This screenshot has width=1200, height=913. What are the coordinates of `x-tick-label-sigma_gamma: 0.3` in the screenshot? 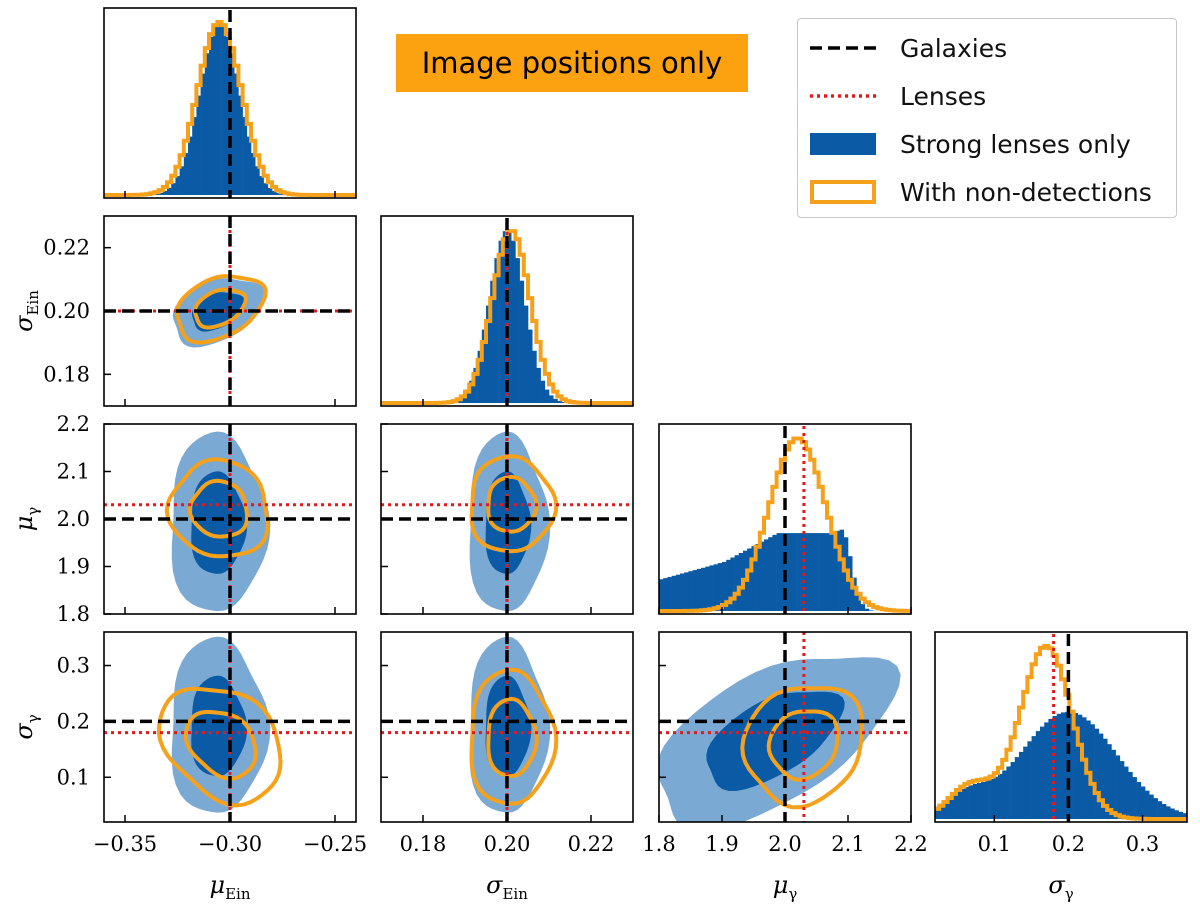 It's located at (1142, 844).